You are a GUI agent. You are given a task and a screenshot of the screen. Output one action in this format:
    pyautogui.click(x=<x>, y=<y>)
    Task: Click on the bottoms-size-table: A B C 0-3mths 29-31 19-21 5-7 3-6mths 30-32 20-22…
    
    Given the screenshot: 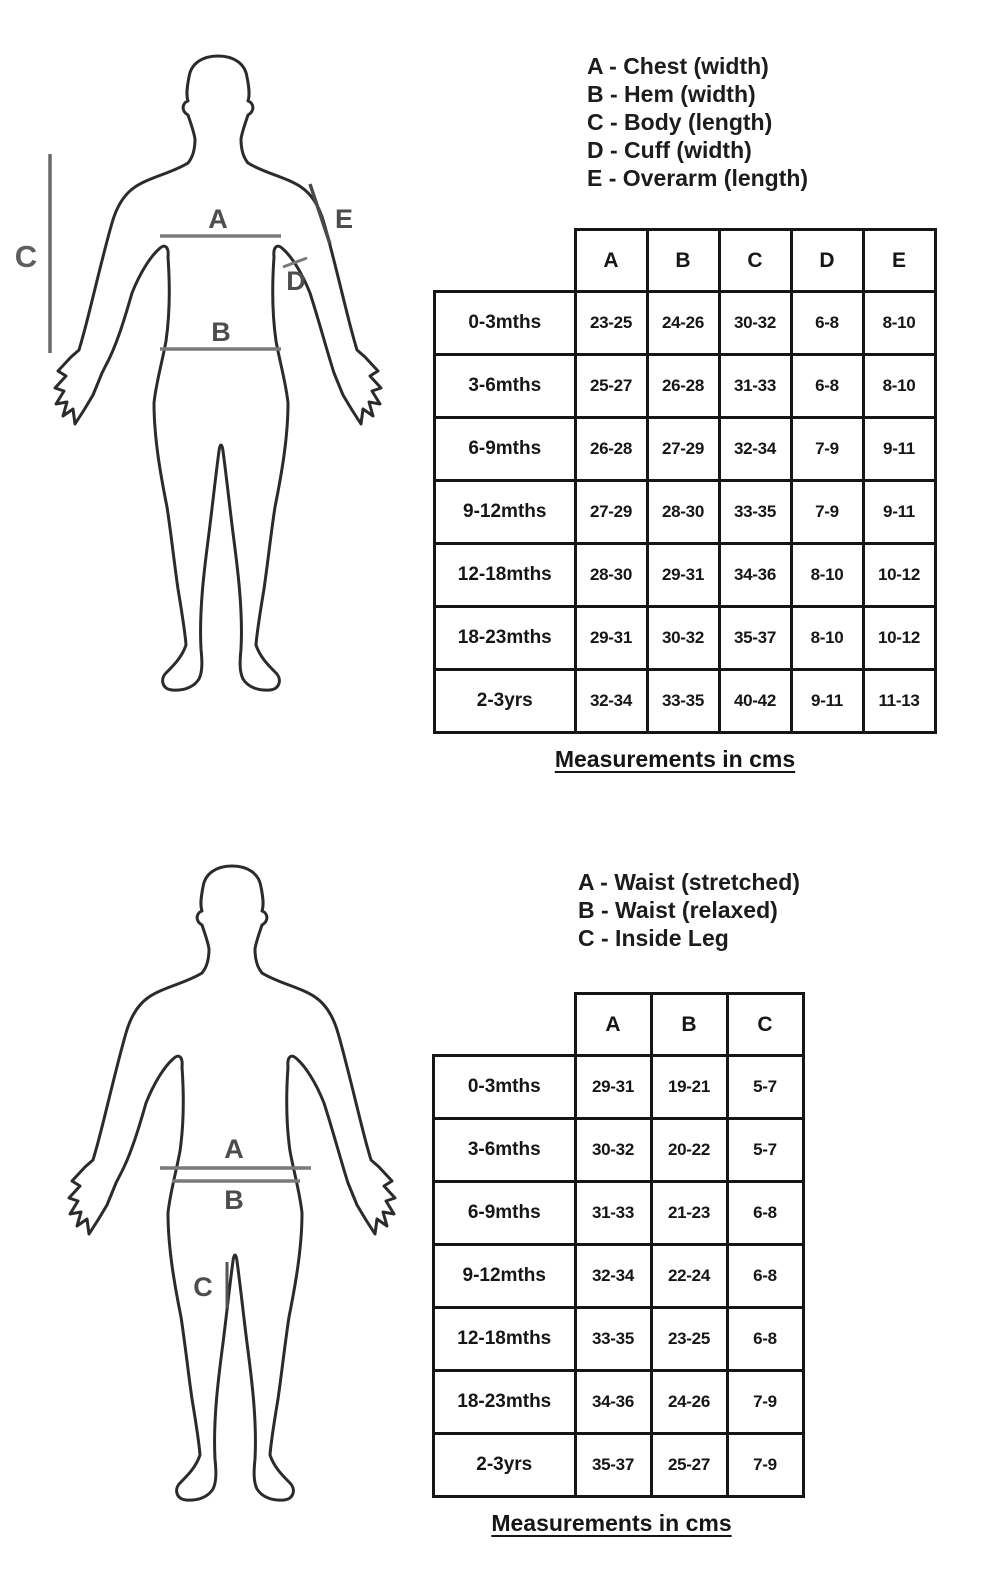 What is the action you would take?
    pyautogui.click(x=618, y=1245)
    